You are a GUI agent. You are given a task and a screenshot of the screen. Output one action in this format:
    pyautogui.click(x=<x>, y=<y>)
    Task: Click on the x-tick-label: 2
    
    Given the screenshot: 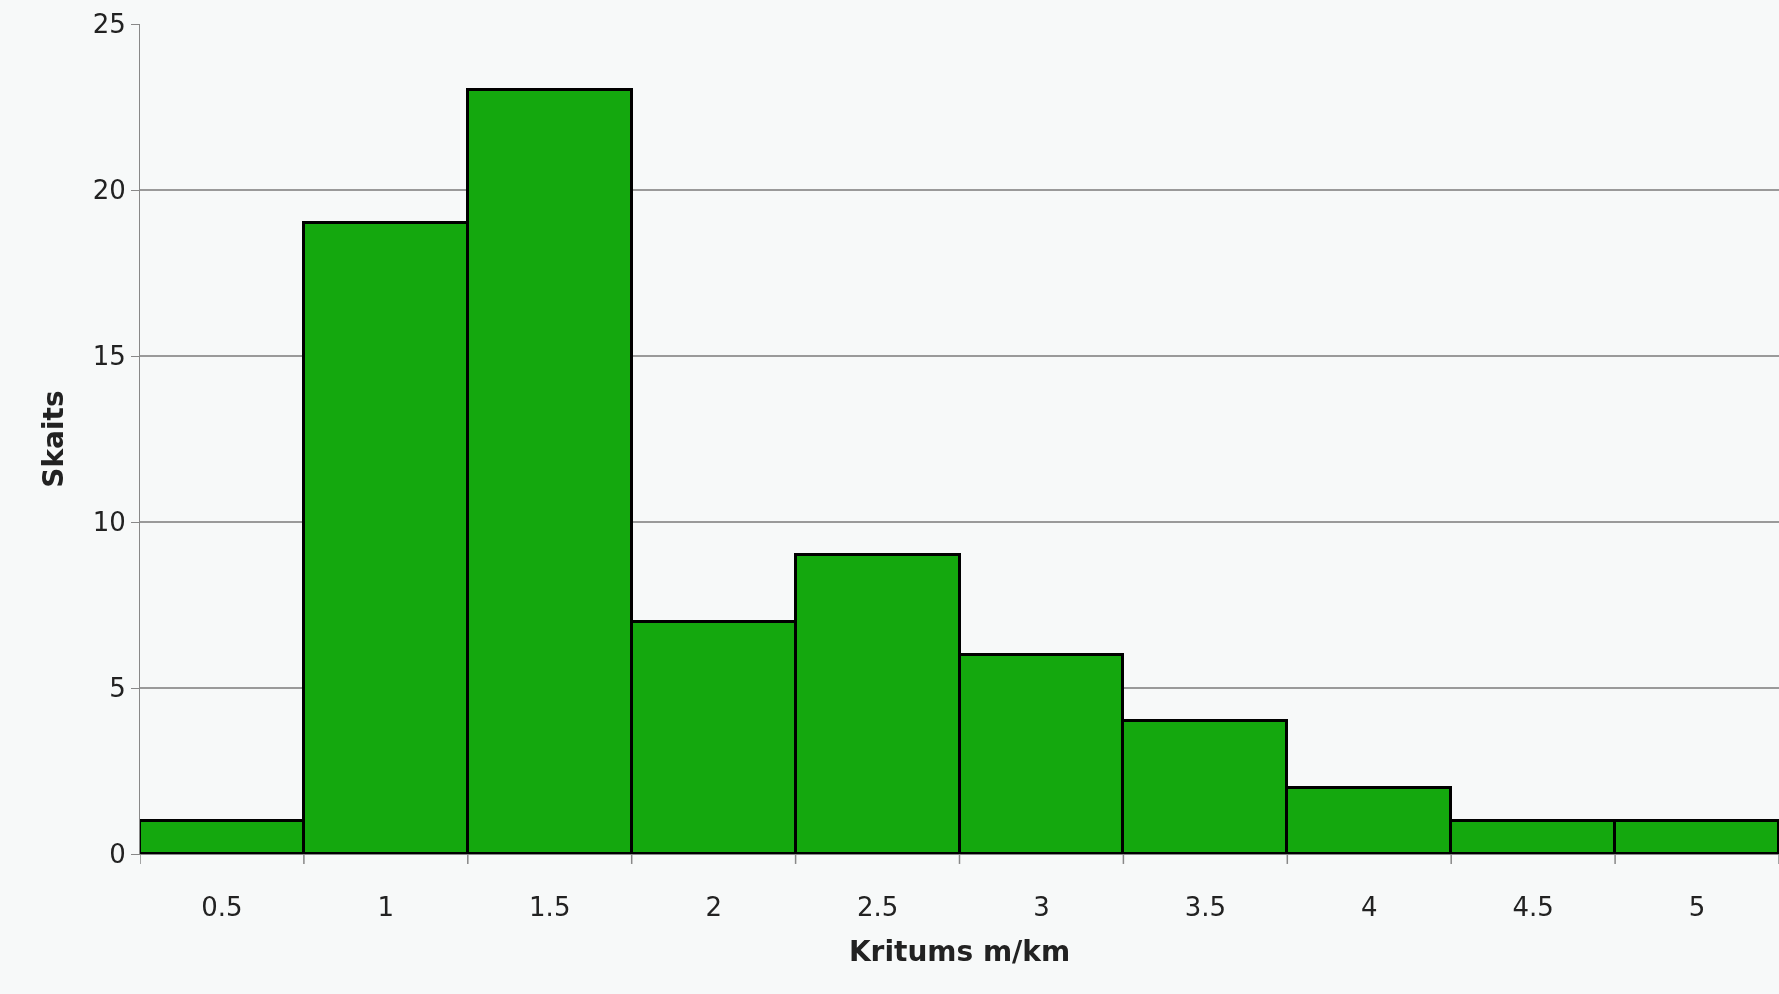 What is the action you would take?
    pyautogui.click(x=713, y=907)
    